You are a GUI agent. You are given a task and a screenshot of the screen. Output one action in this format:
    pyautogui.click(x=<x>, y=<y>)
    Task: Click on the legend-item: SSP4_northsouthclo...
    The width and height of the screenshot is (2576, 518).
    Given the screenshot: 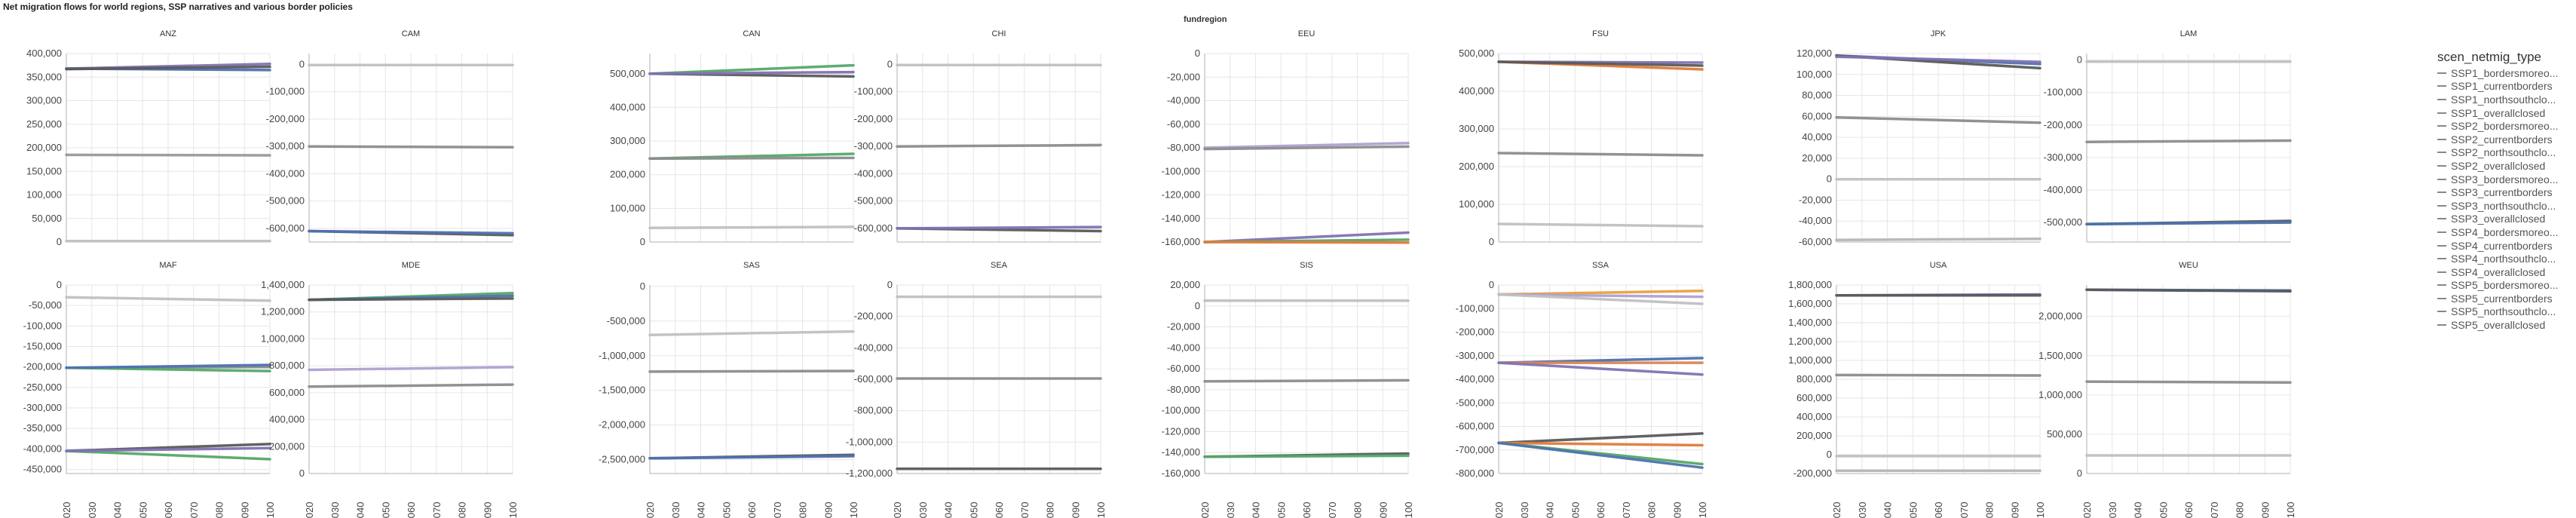 What is the action you would take?
    pyautogui.click(x=2505, y=258)
    